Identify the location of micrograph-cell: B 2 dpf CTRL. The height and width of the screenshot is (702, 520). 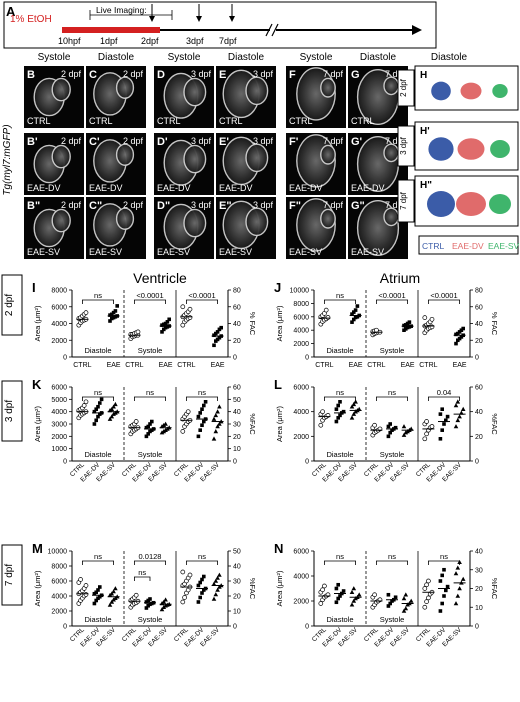
(54, 97).